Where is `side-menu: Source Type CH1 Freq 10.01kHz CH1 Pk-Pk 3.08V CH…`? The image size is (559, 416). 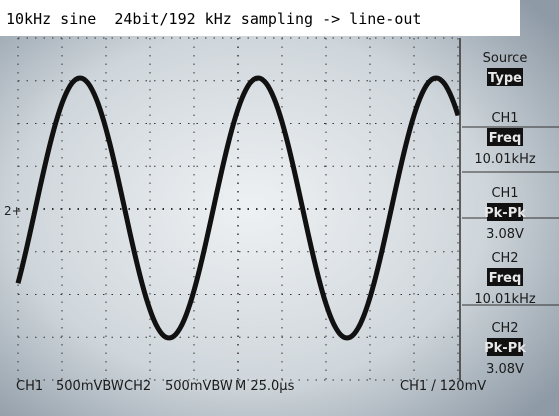 side-menu: Source Type CH1 Freq 10.01kHz CH1 Pk-Pk 3.08V CH… is located at coordinates (505, 214).